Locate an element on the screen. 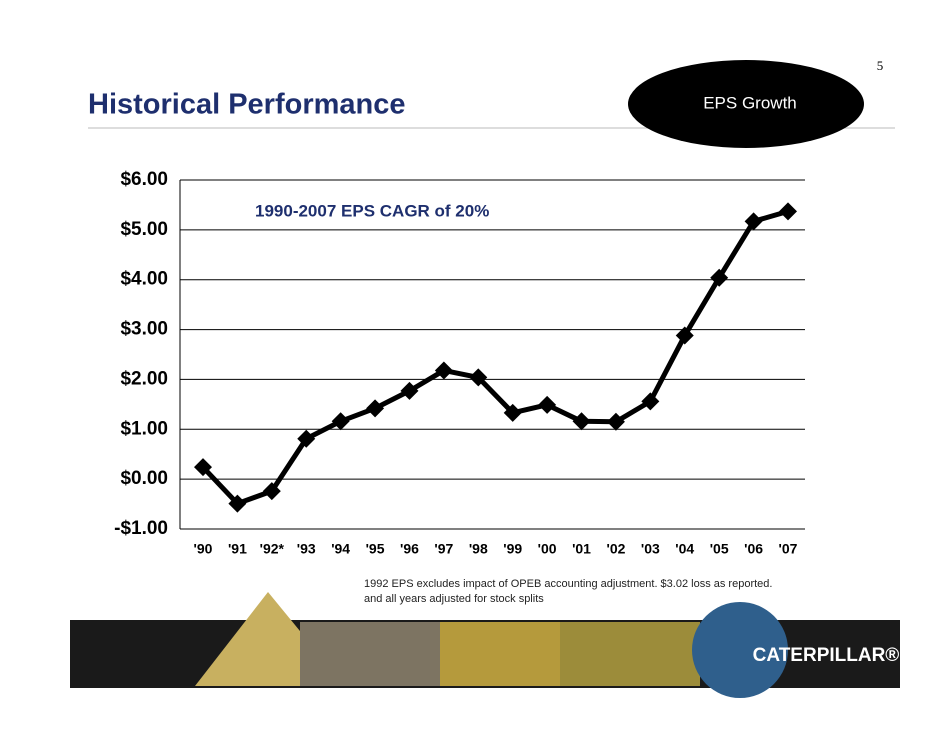  x-tick-label: '05 is located at coordinates (719, 549).